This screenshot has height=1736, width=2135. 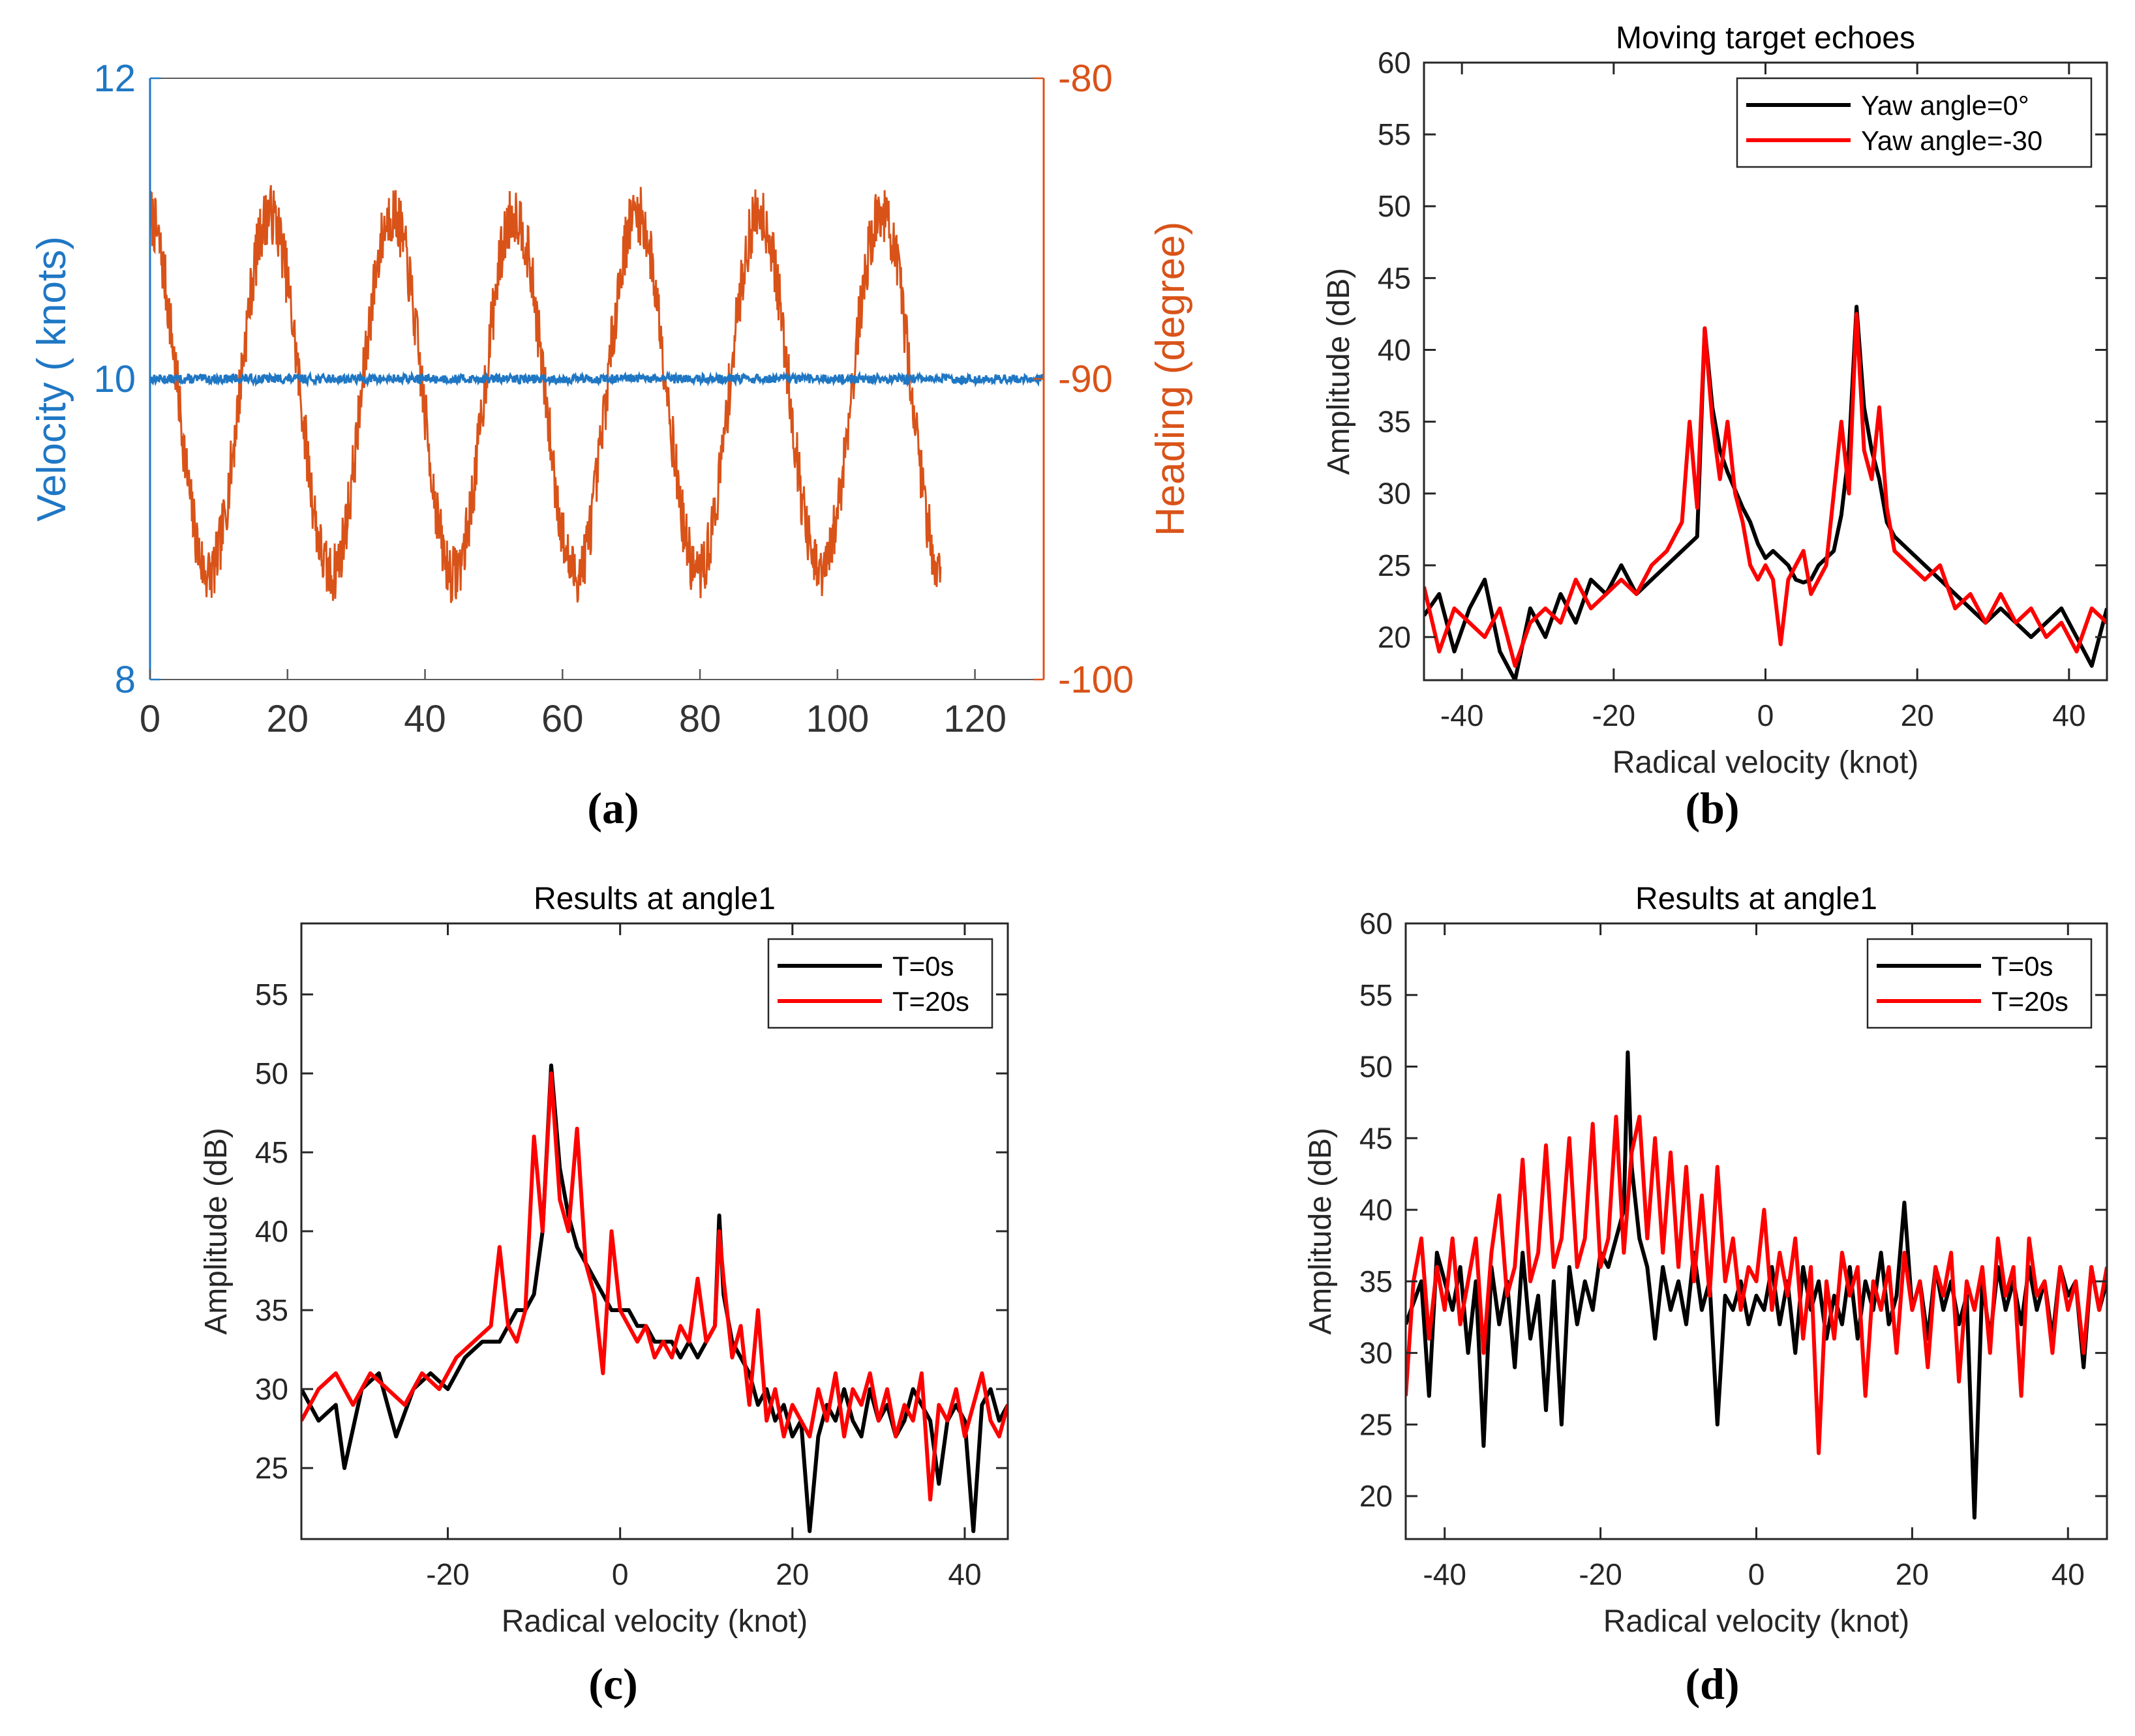 I want to click on panel-caption: (a), so click(x=613, y=808).